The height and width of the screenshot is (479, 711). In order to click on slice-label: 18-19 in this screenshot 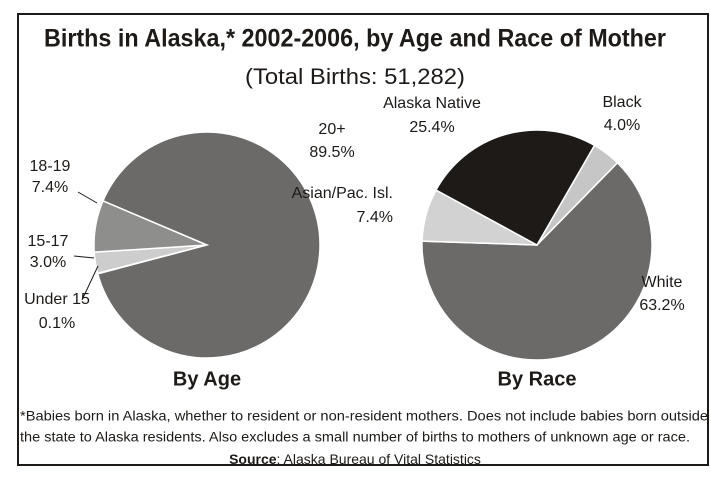, I will do `click(50, 166)`.